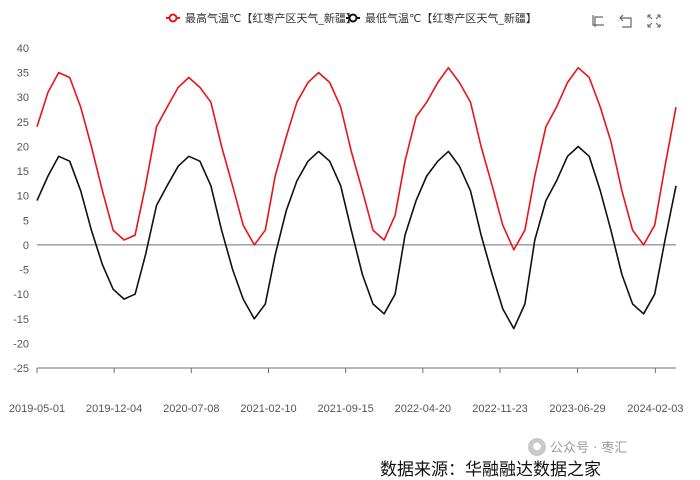 The image size is (700, 480). What do you see at coordinates (654, 21) in the screenshot?
I see `restore-icon` at bounding box center [654, 21].